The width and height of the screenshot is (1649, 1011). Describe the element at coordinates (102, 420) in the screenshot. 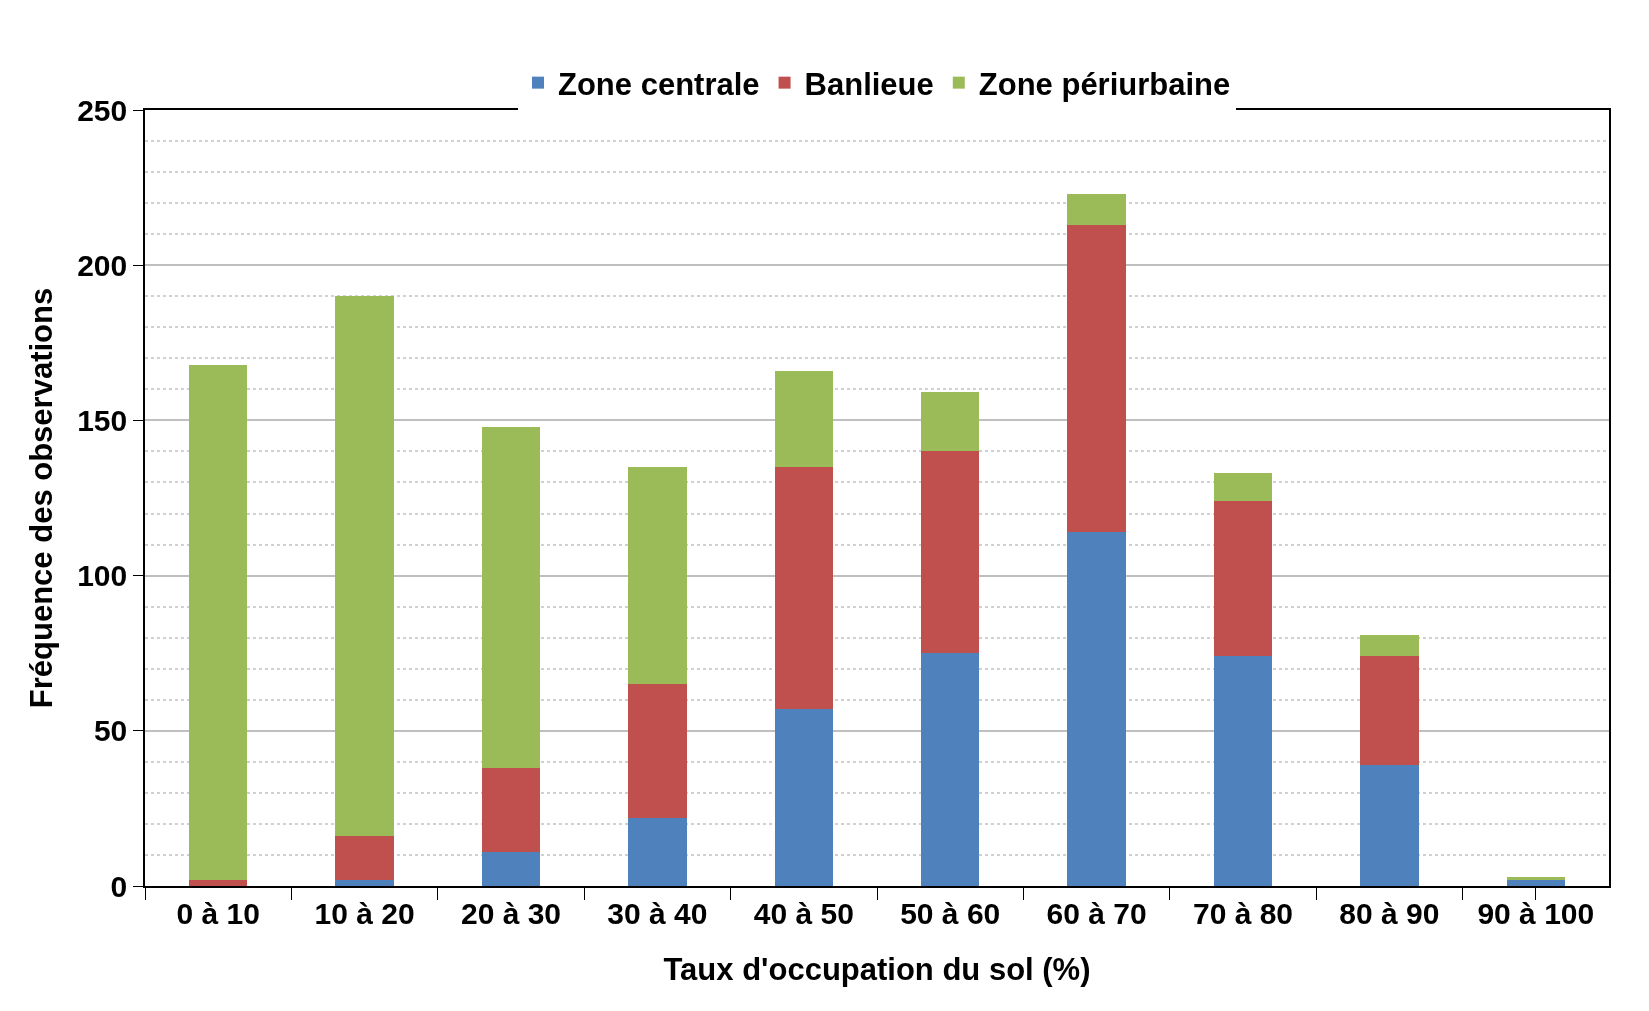

I see `y-tick-label: 150` at that location.